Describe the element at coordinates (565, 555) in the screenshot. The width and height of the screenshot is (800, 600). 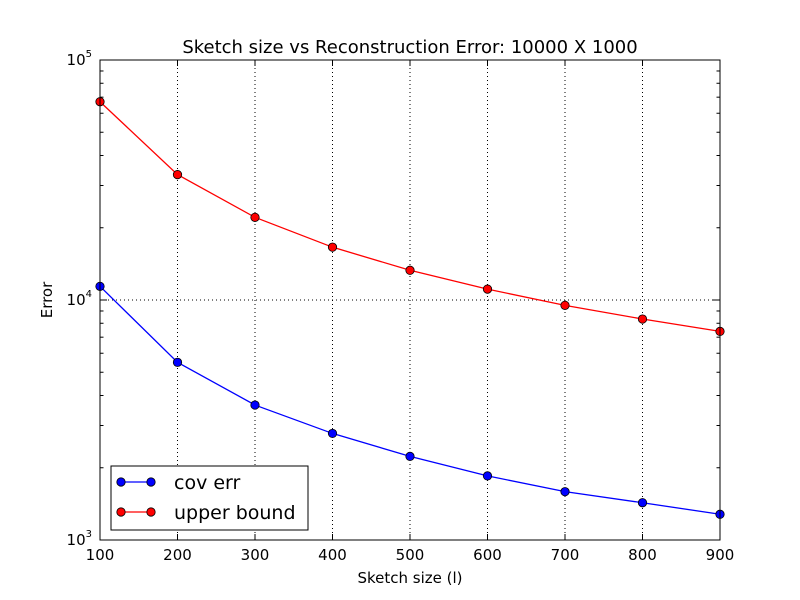
I see `x-tick-label: 700` at that location.